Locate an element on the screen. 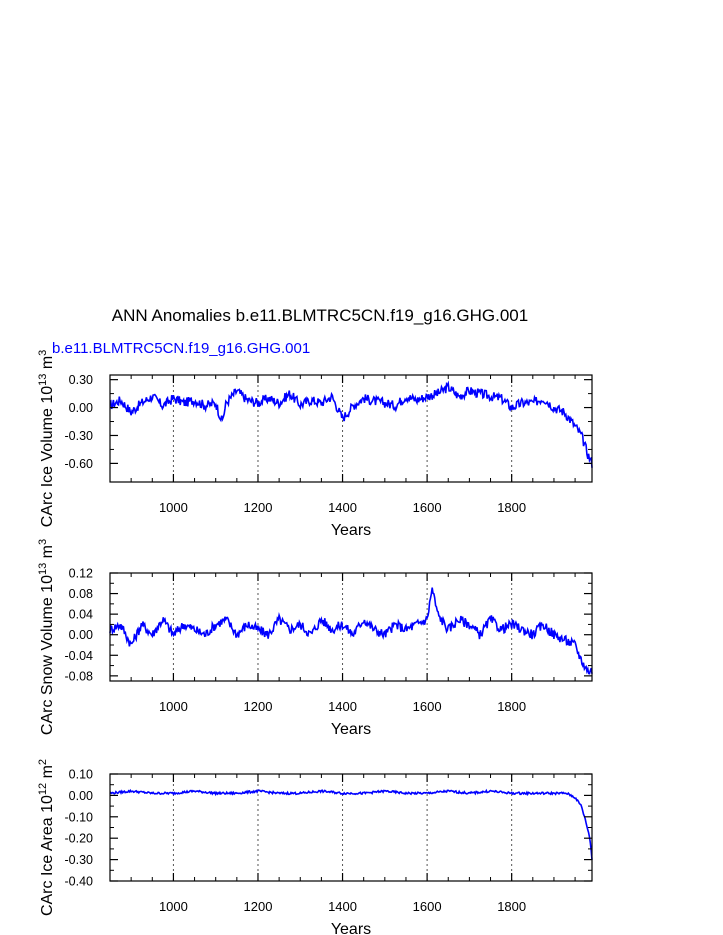 This screenshot has width=723, height=935. y-axis-label: CArc Ice Area 1012 m2 is located at coordinates (46, 837).